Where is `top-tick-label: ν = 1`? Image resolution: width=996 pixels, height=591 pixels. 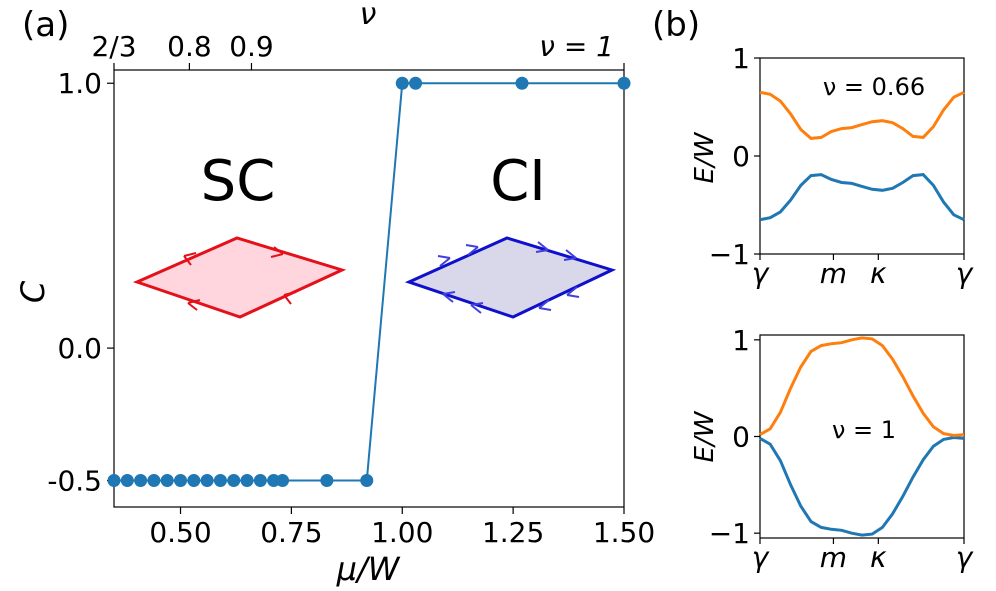
top-tick-label: ν = 1 is located at coordinates (576, 46).